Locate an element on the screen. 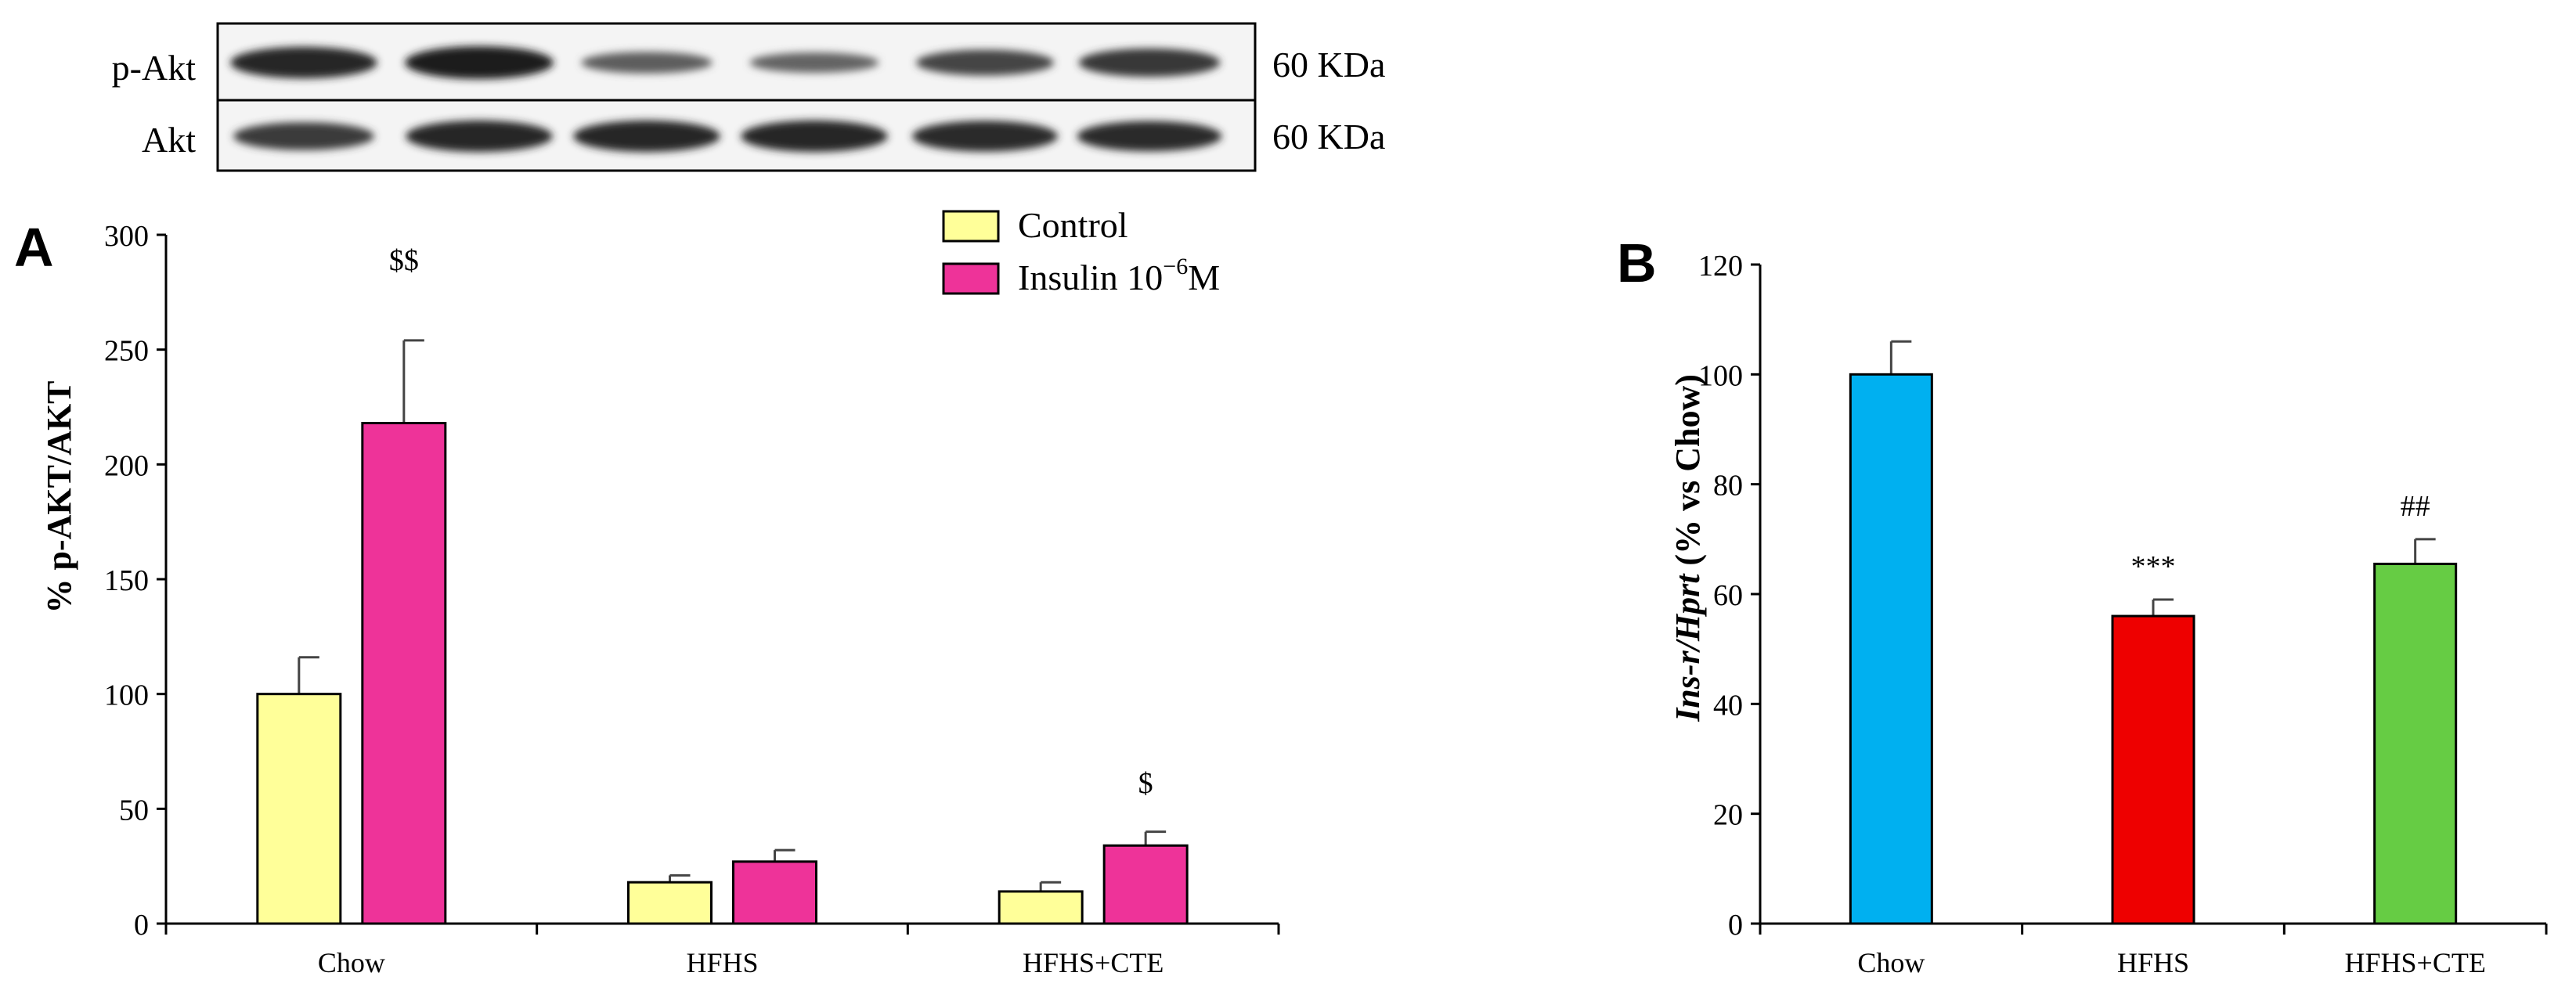  y-tick-label: 200 is located at coordinates (126, 465).